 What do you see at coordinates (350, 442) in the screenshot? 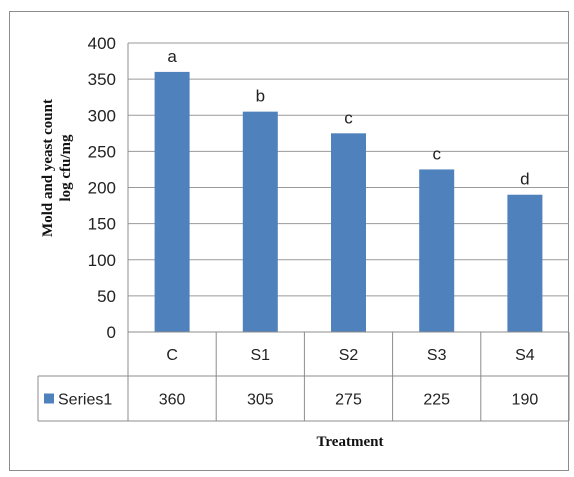
I see `x-axis-label: Treatment` at bounding box center [350, 442].